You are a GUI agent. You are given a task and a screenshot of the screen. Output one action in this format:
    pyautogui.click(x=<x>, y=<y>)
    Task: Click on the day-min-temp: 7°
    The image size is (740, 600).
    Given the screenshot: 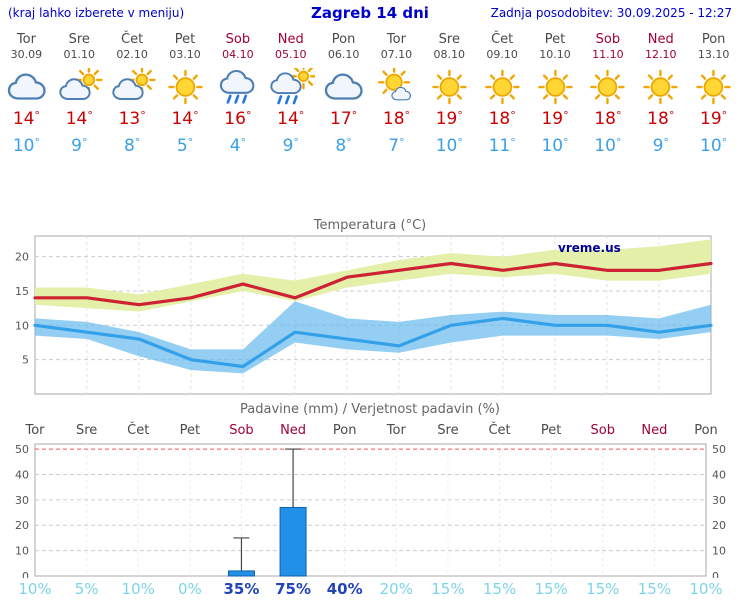 What is the action you would take?
    pyautogui.click(x=396, y=146)
    